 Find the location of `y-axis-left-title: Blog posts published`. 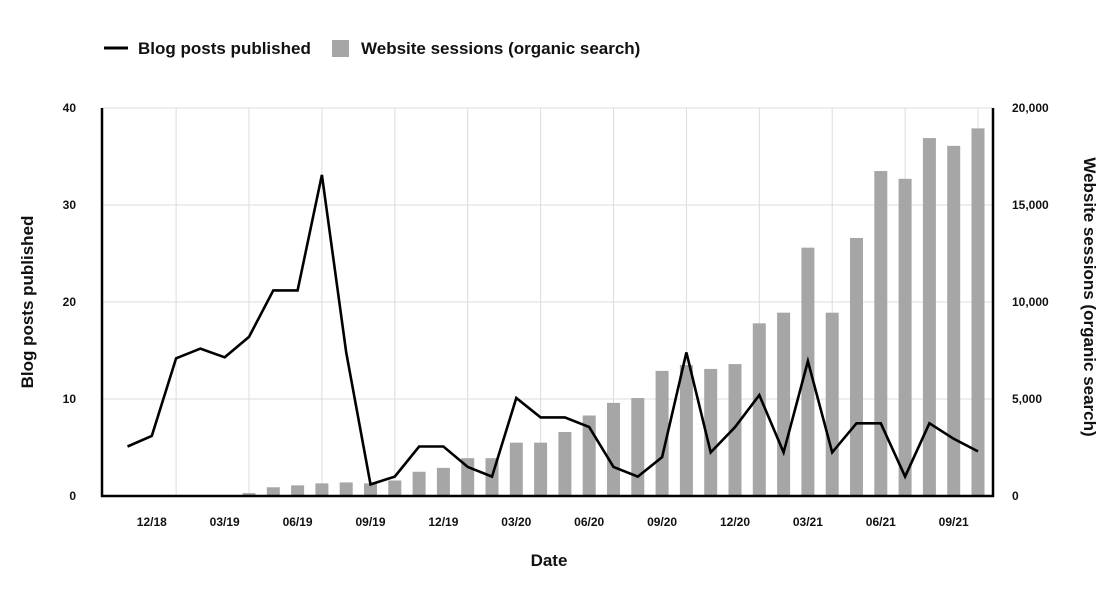

y-axis-left-title: Blog posts published is located at coordinates (27, 302).